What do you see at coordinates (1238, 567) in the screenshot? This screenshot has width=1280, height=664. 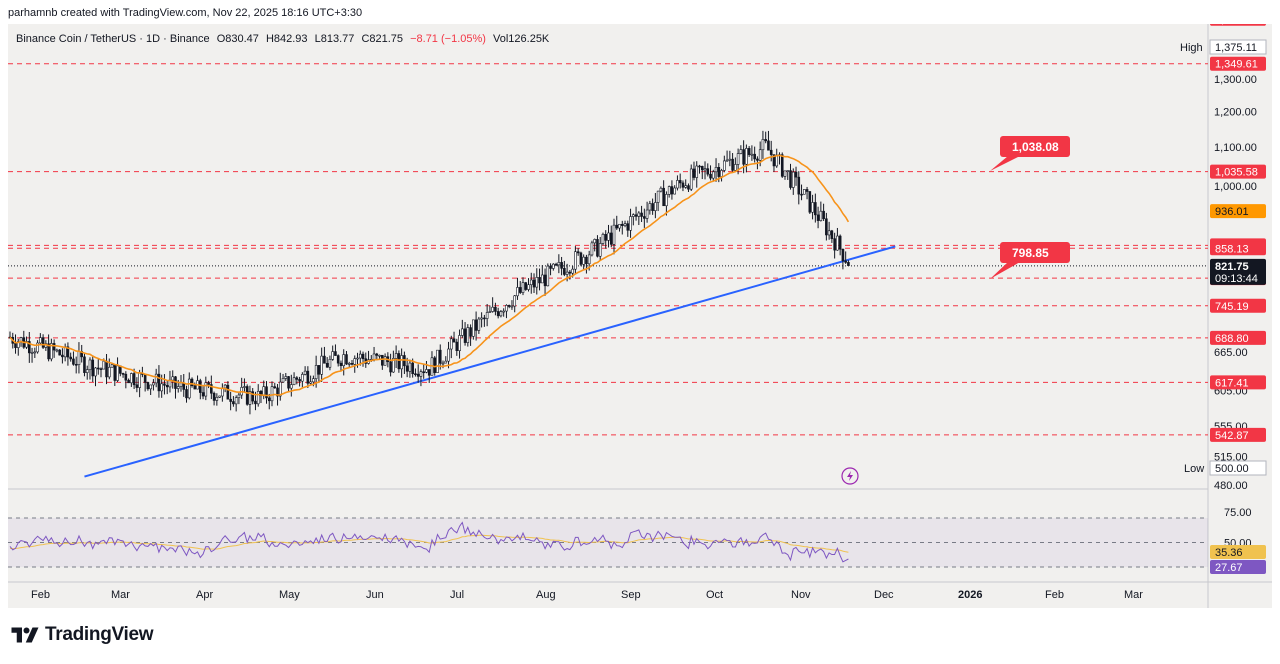 I see `rsi-value-bg` at bounding box center [1238, 567].